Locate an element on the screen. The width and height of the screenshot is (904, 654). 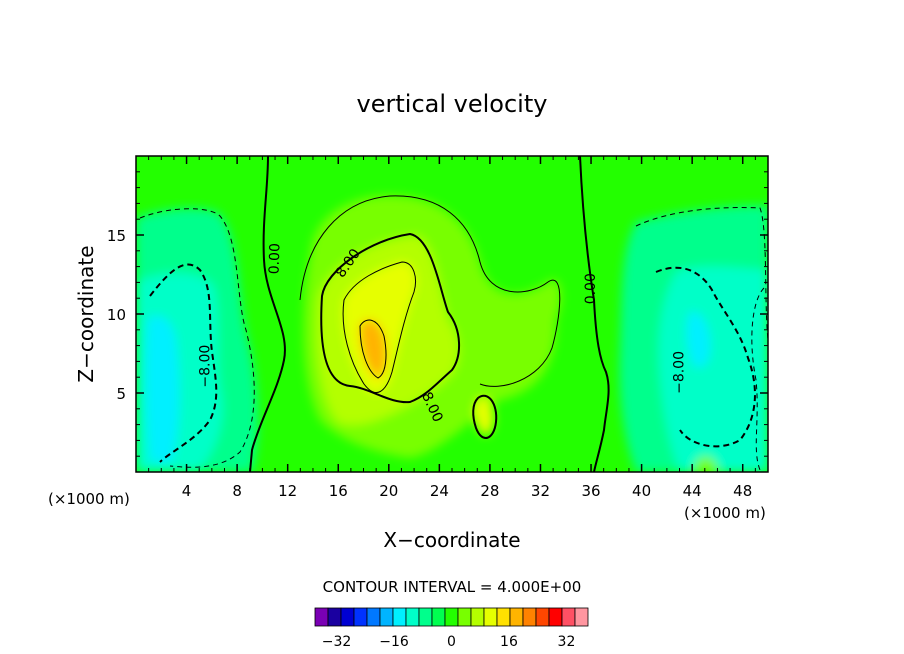
x-tick-label: 24 is located at coordinates (439, 491).